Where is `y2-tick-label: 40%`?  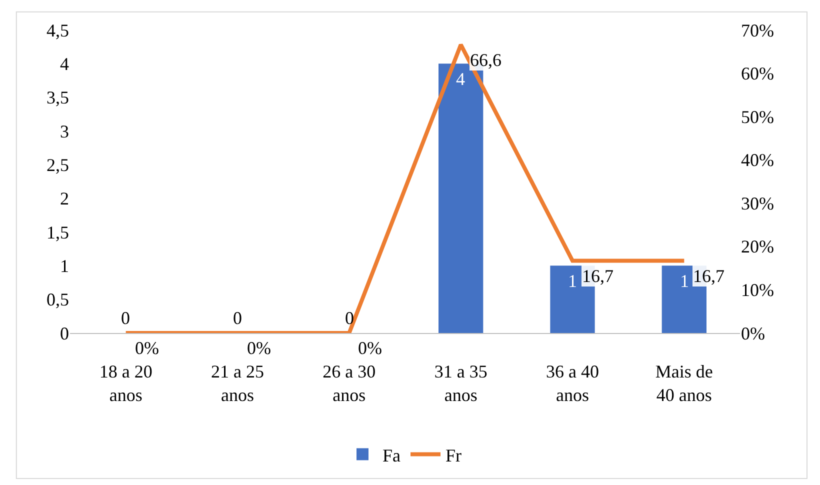 y2-tick-label: 40% is located at coordinates (757, 160).